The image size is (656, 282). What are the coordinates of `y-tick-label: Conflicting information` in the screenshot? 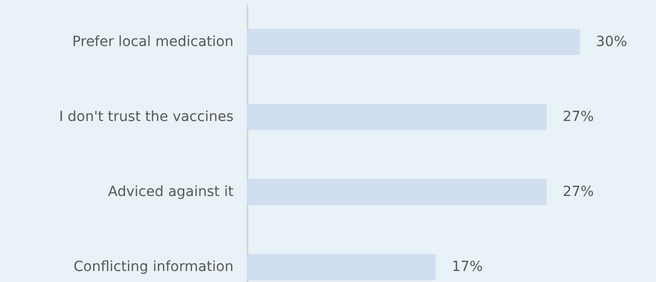 It's located at (153, 267).